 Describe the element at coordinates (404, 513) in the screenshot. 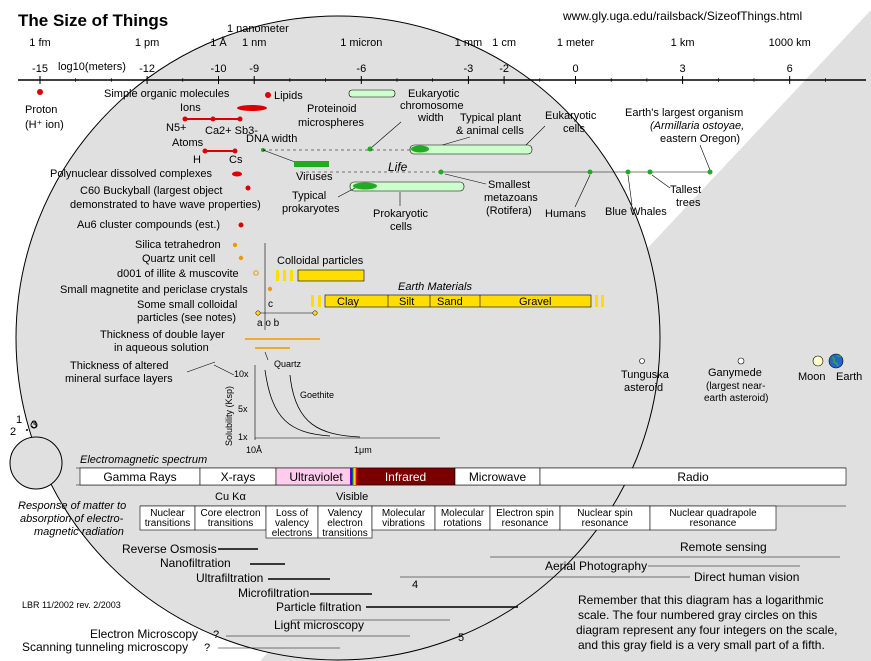

I see `response-cell-label: Molecular` at that location.